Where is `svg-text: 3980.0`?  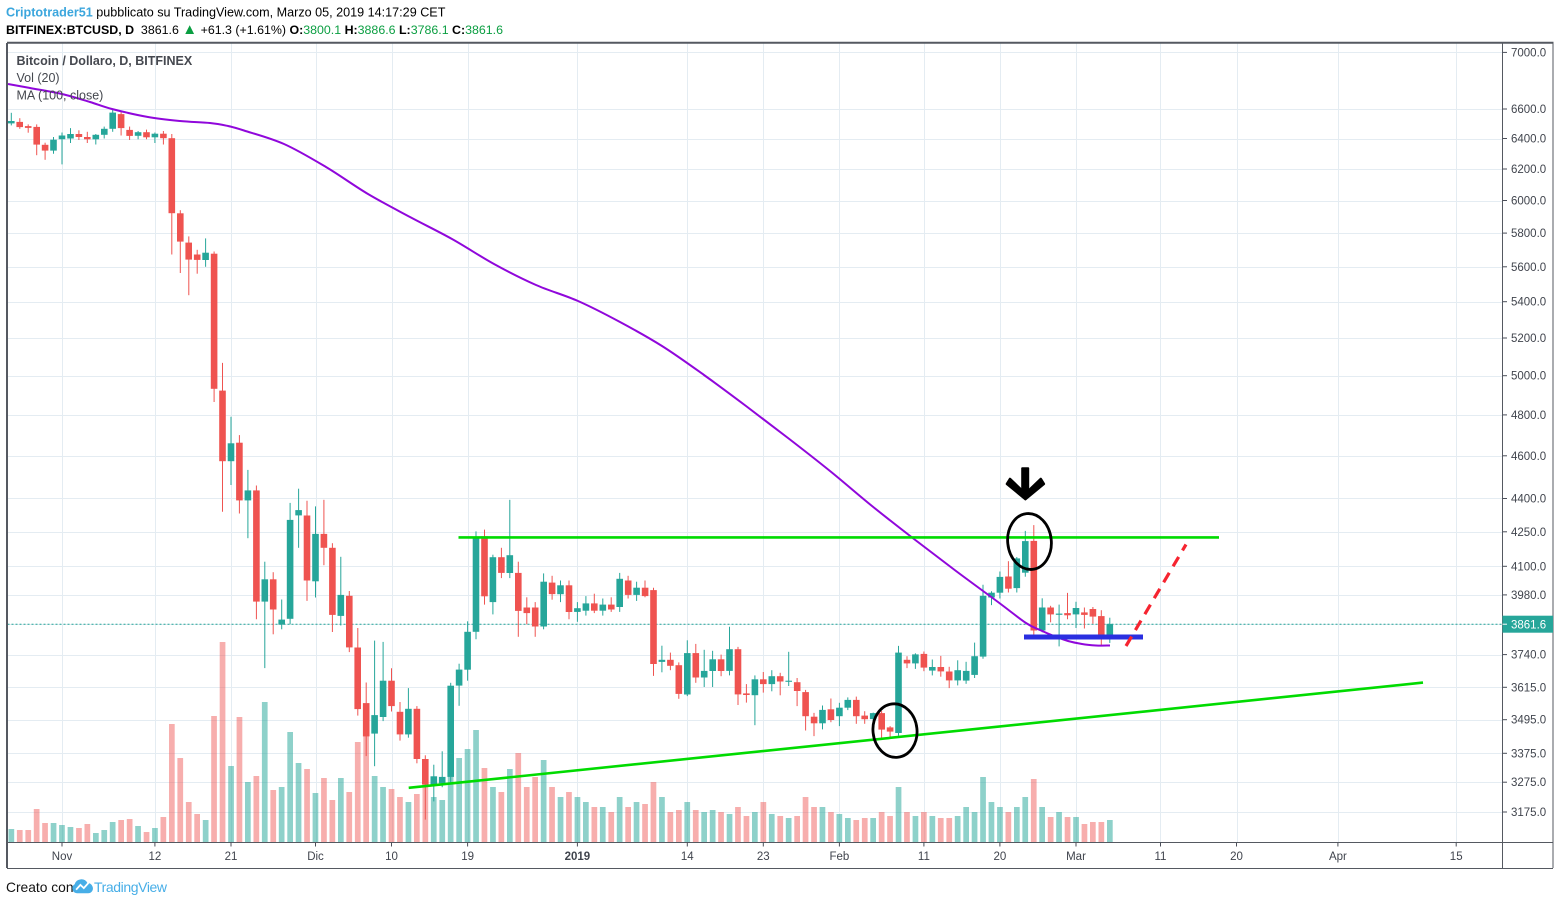 svg-text: 3980.0 is located at coordinates (1528, 596).